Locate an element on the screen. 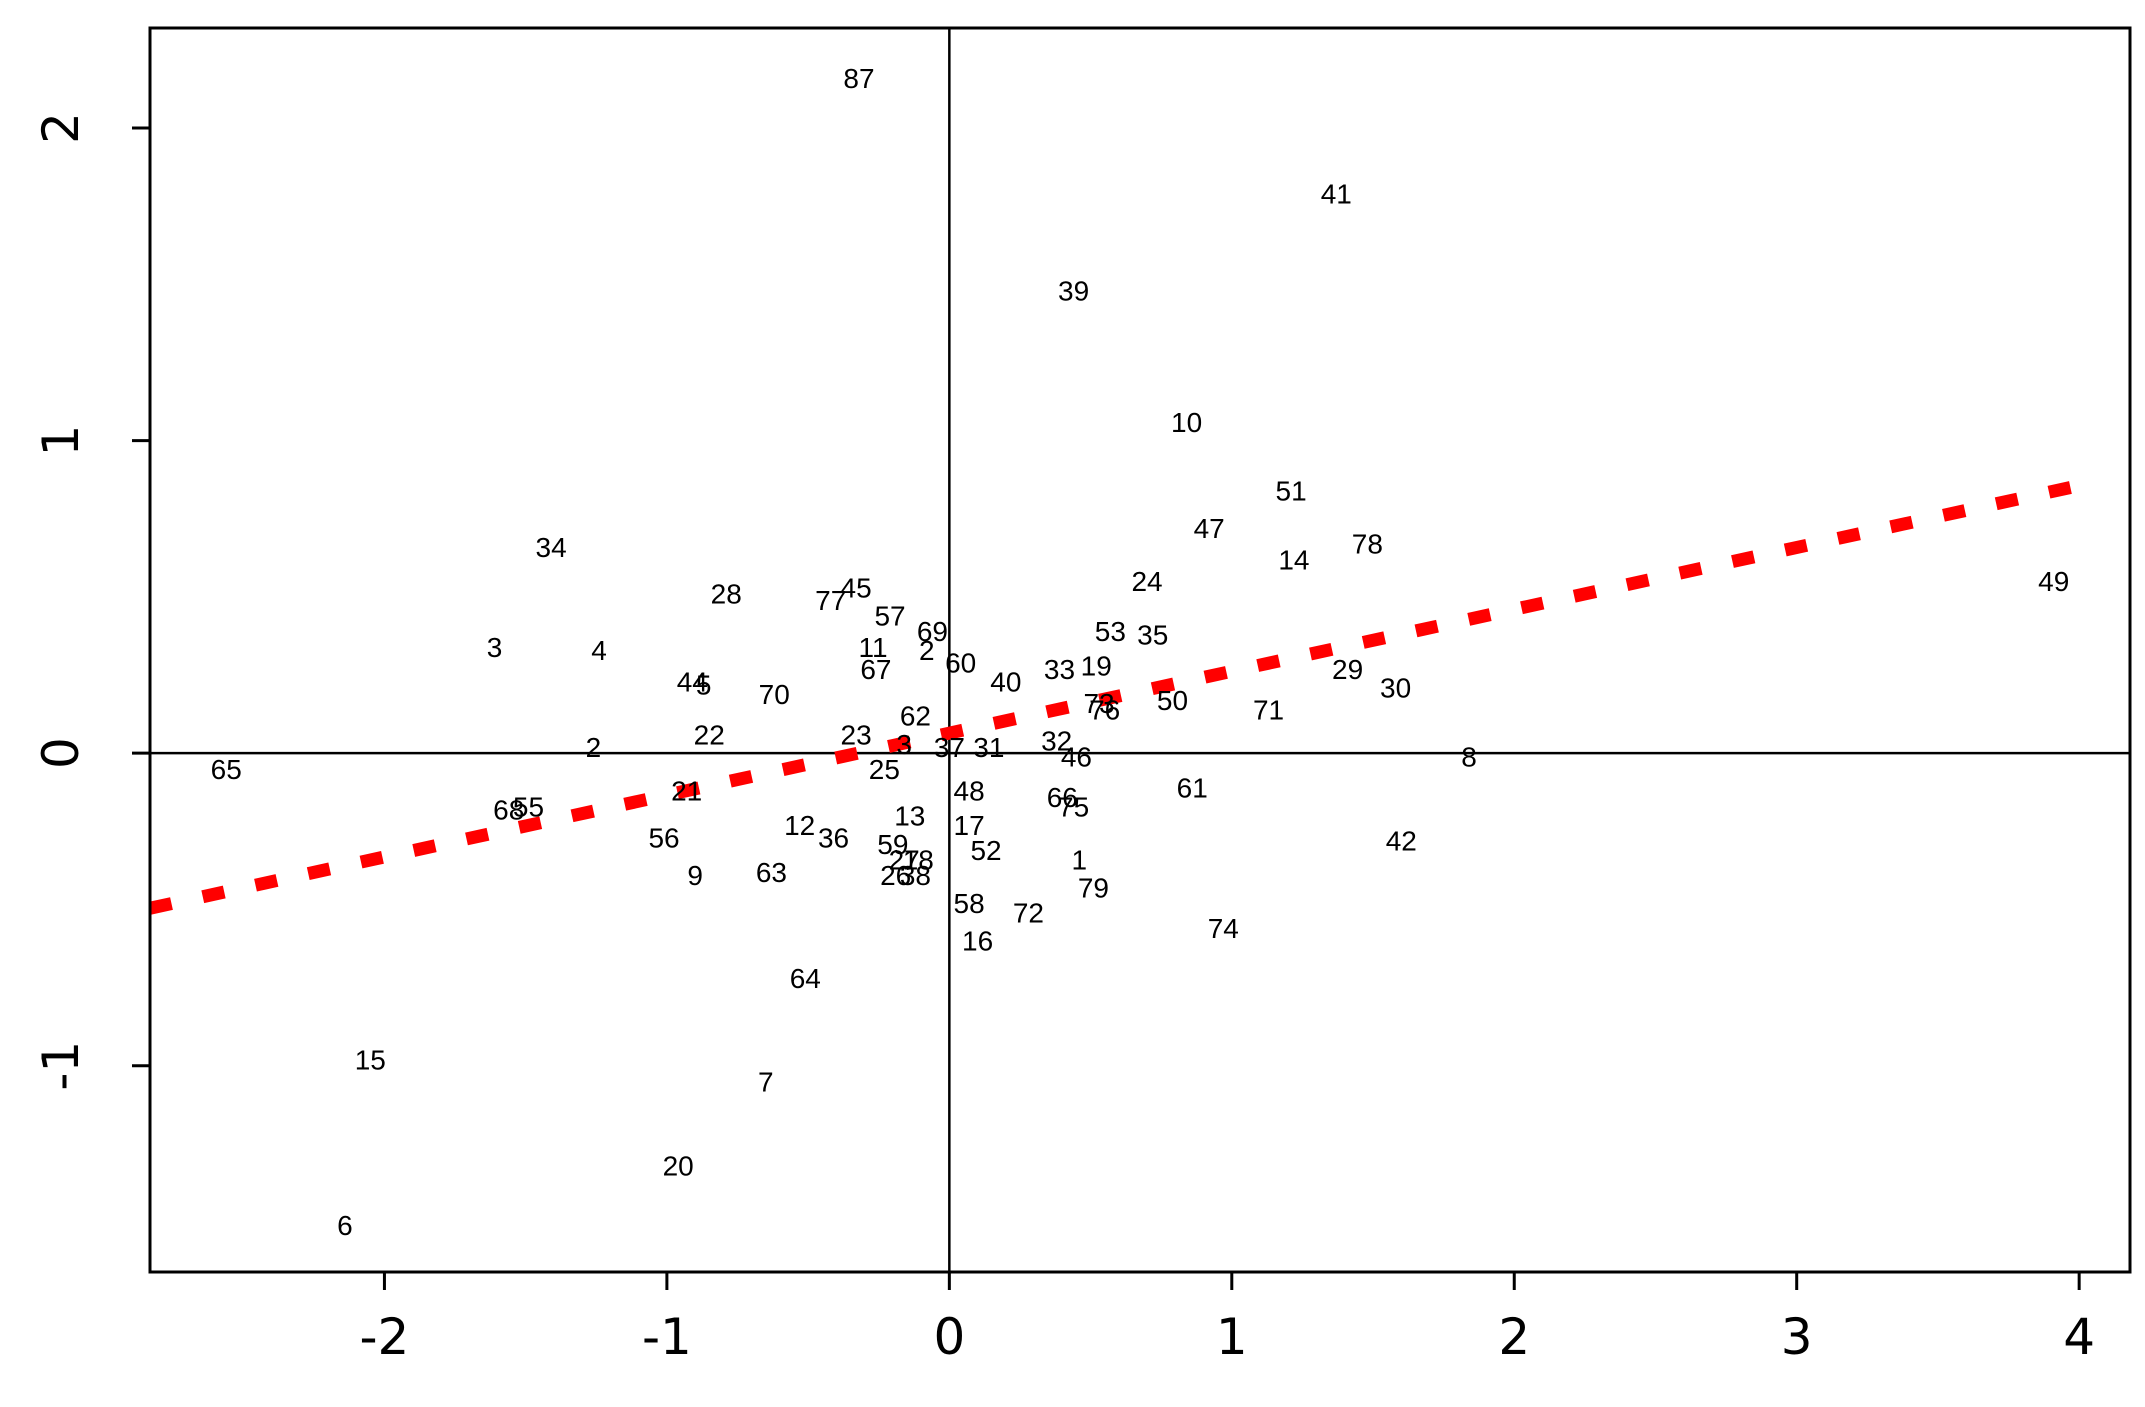  point-label-72: 72 is located at coordinates (1028, 913).